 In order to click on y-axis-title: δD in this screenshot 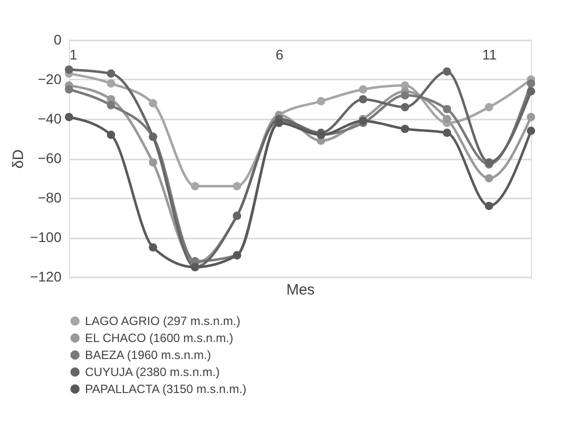, I will do `click(18, 159)`.